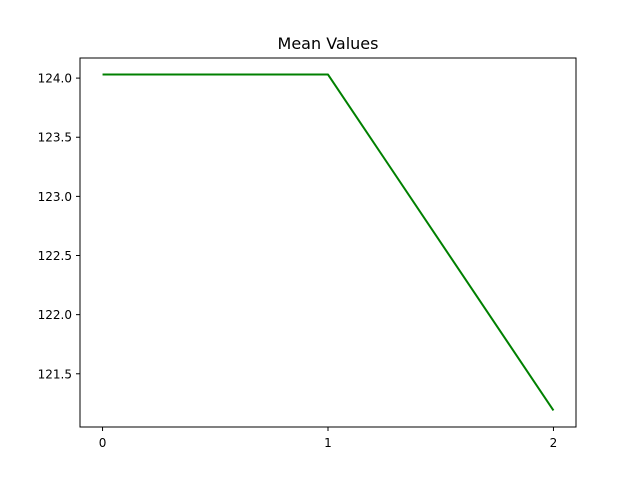 This screenshot has width=640, height=484. I want to click on x-tick-label: 2, so click(554, 443).